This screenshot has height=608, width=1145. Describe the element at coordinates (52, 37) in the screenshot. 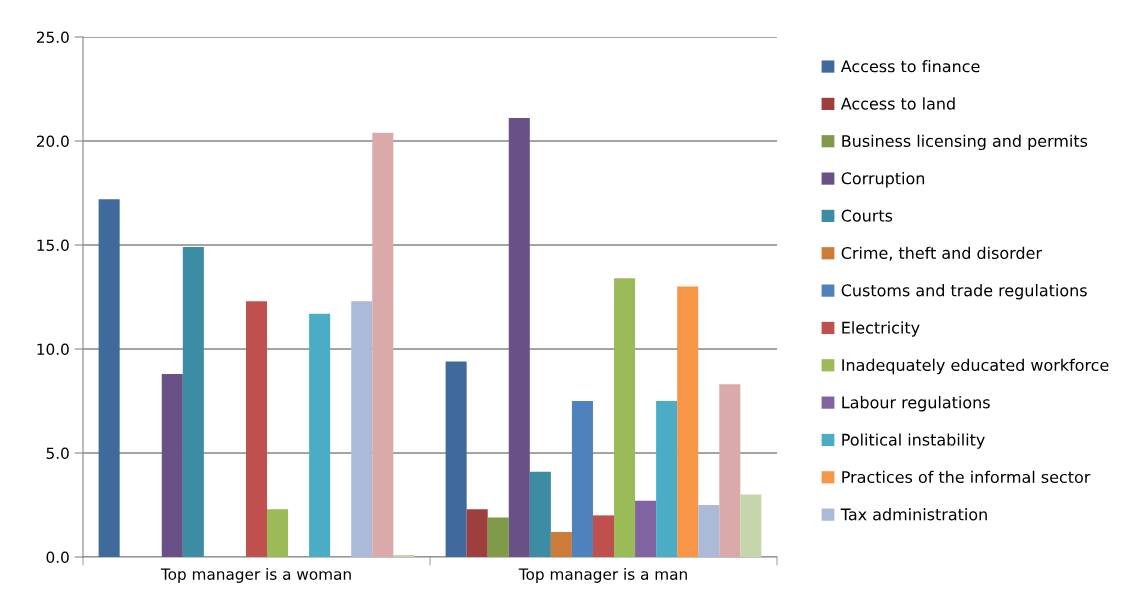

I see `y-tick-label: 25.0` at that location.